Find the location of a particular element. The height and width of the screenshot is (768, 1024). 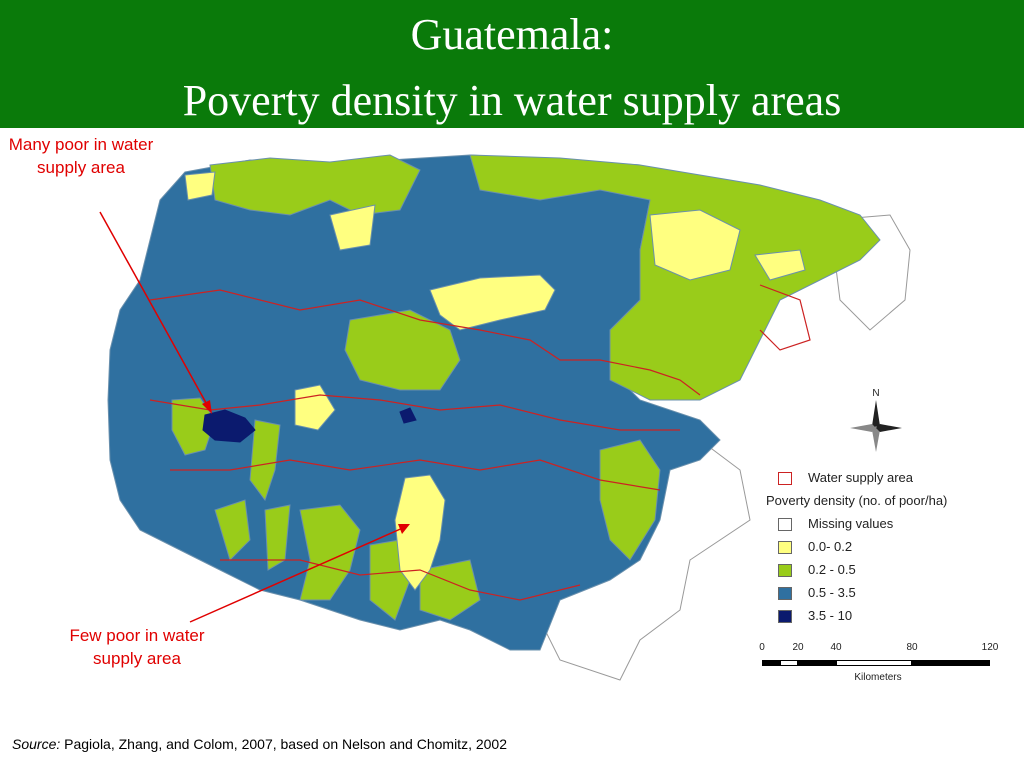

callout-many-poor: Many poor in water supply area is located at coordinates (81, 156).